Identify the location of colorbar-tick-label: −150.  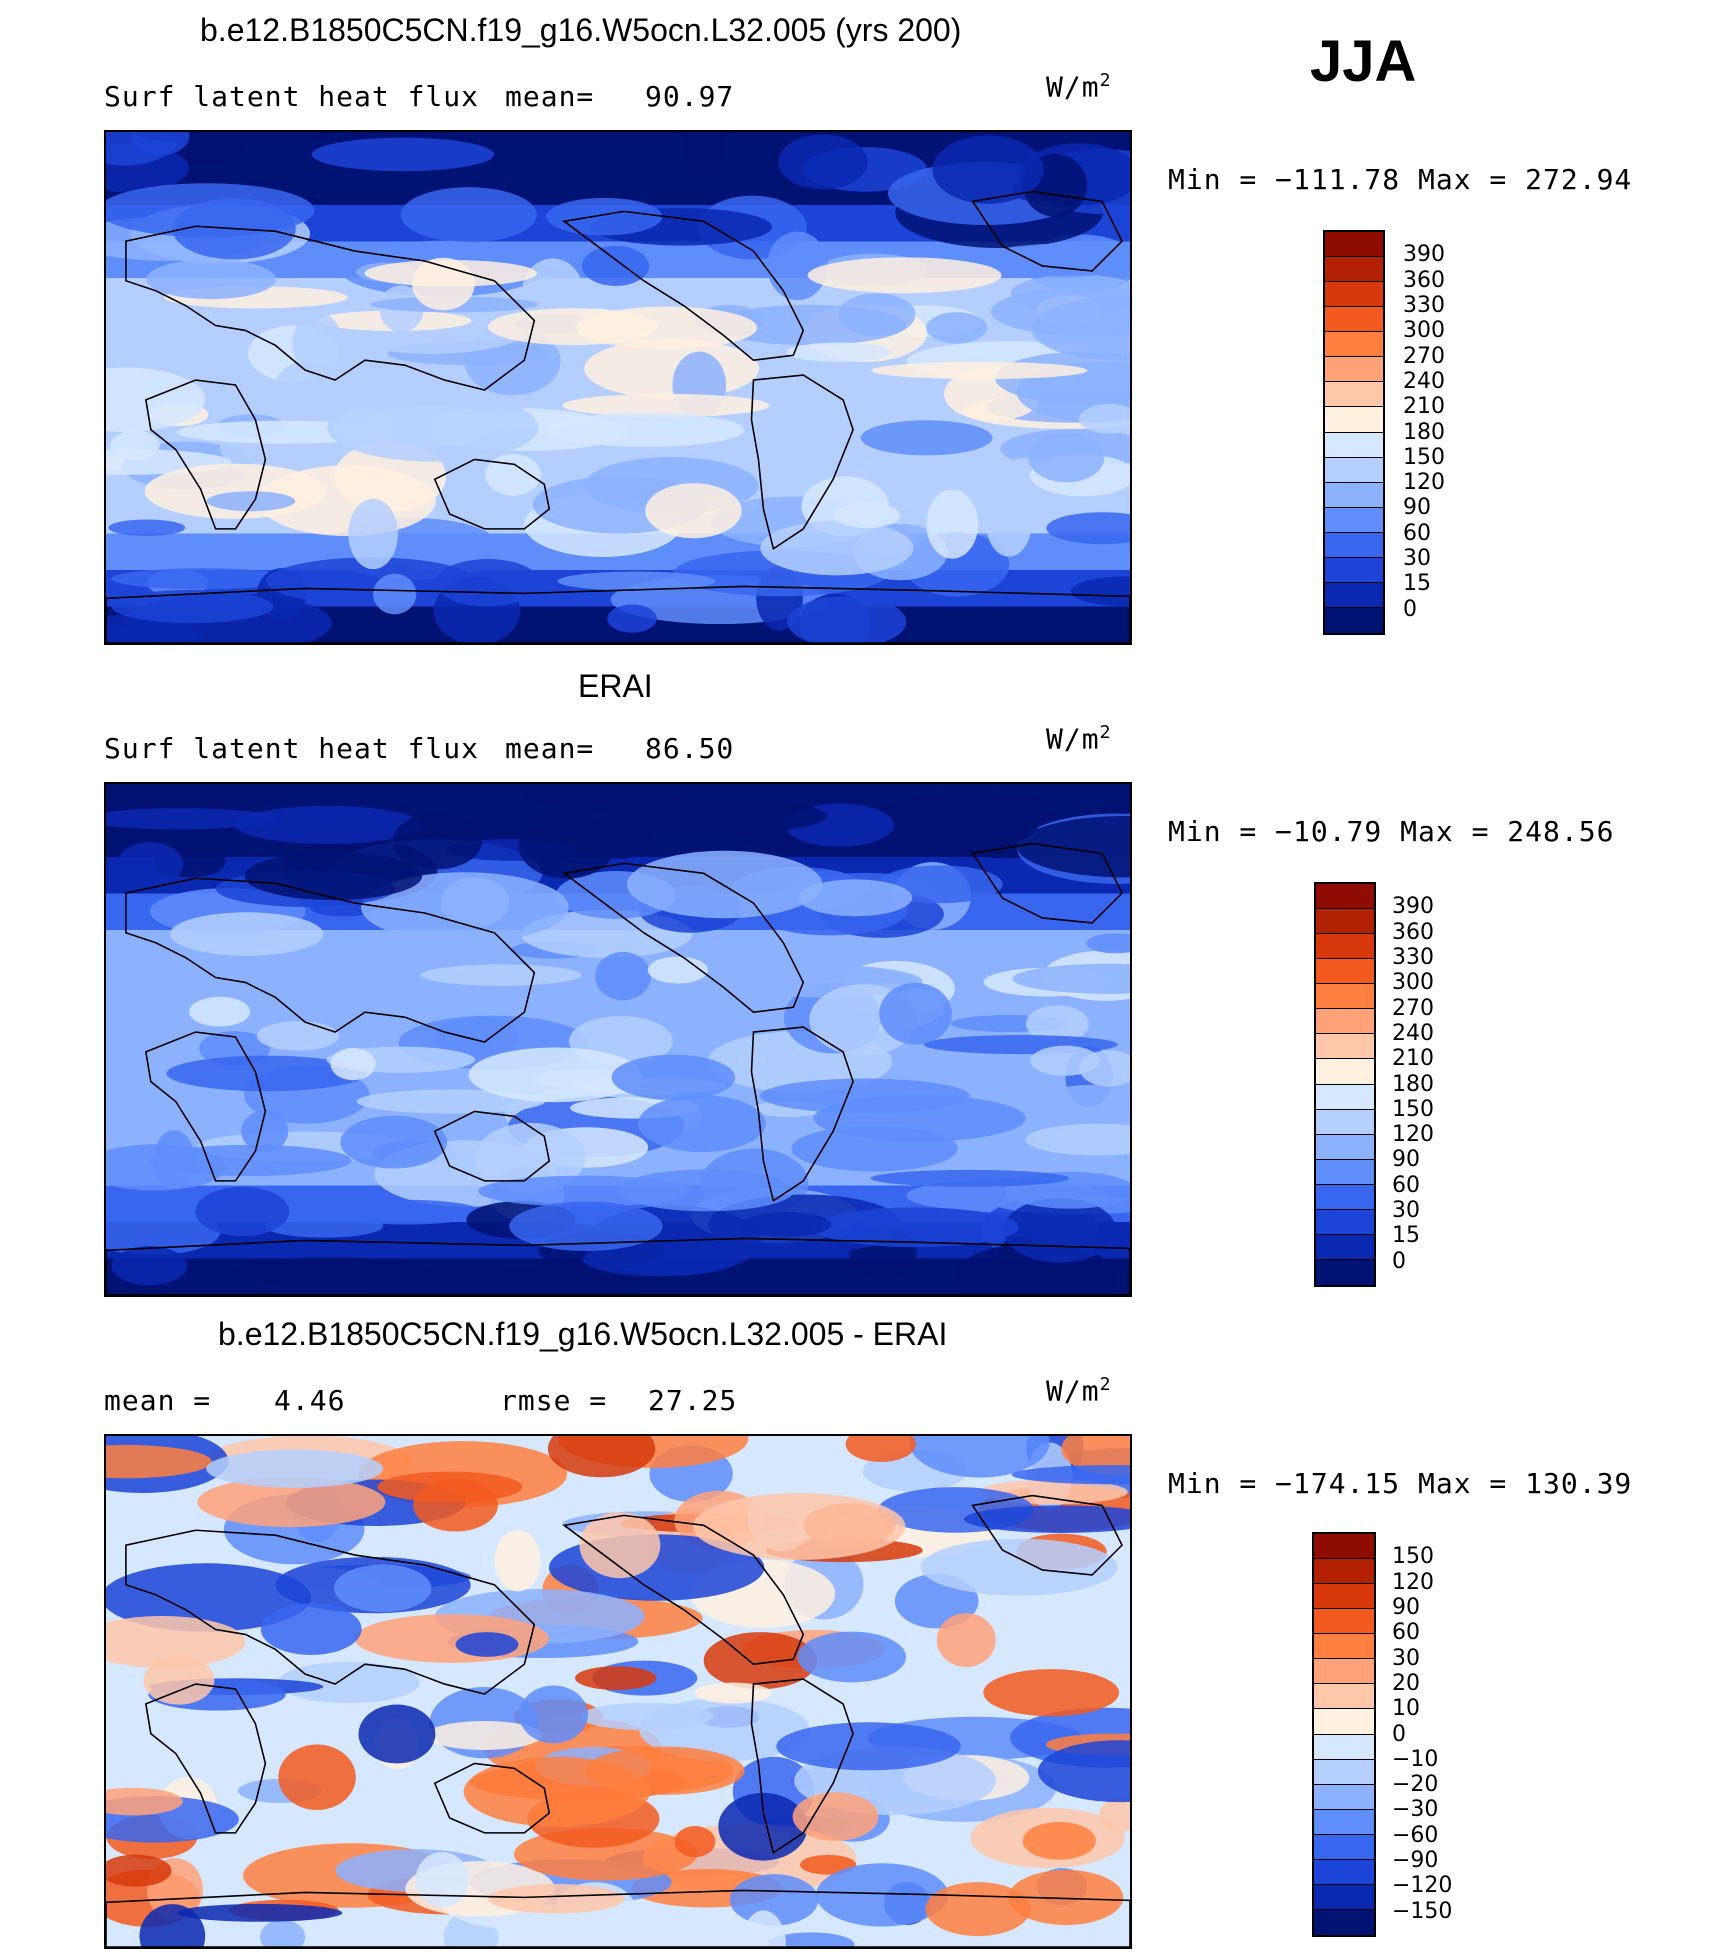
(1422, 1911).